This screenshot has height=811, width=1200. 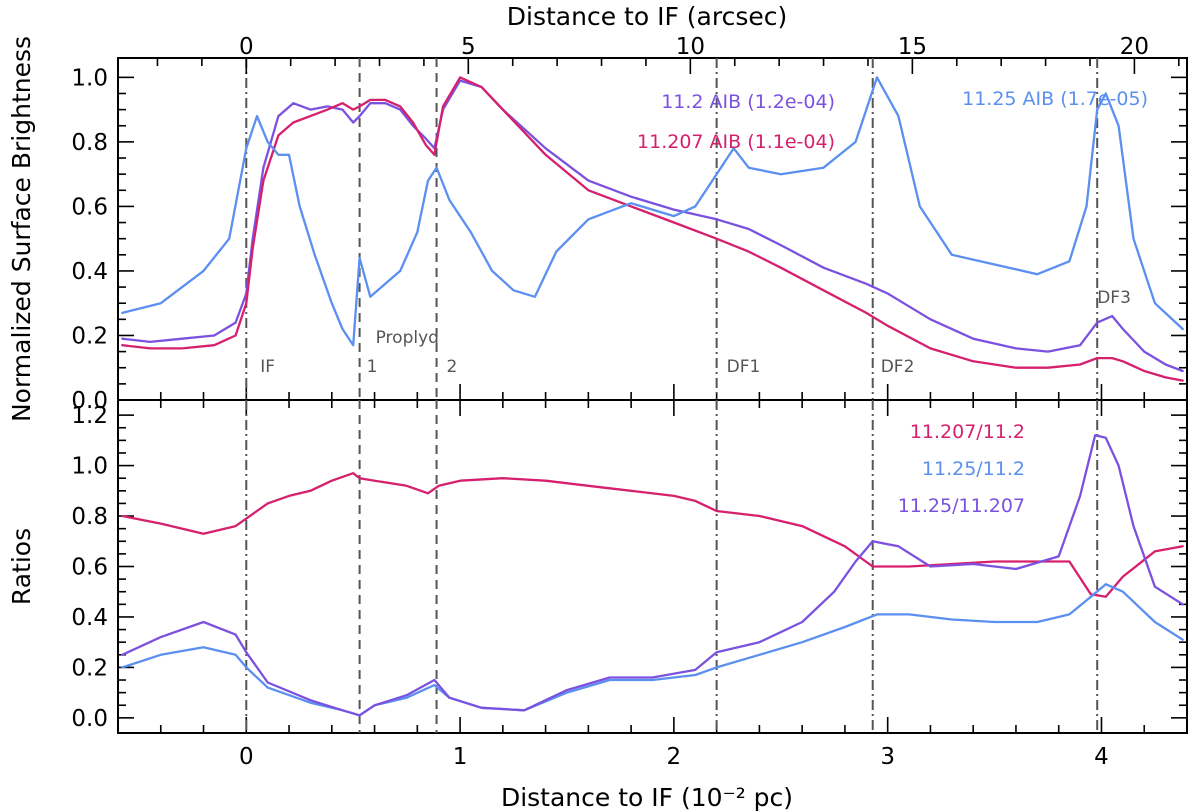 What do you see at coordinates (89, 272) in the screenshot?
I see `brightness-ytick-label: 0.4` at bounding box center [89, 272].